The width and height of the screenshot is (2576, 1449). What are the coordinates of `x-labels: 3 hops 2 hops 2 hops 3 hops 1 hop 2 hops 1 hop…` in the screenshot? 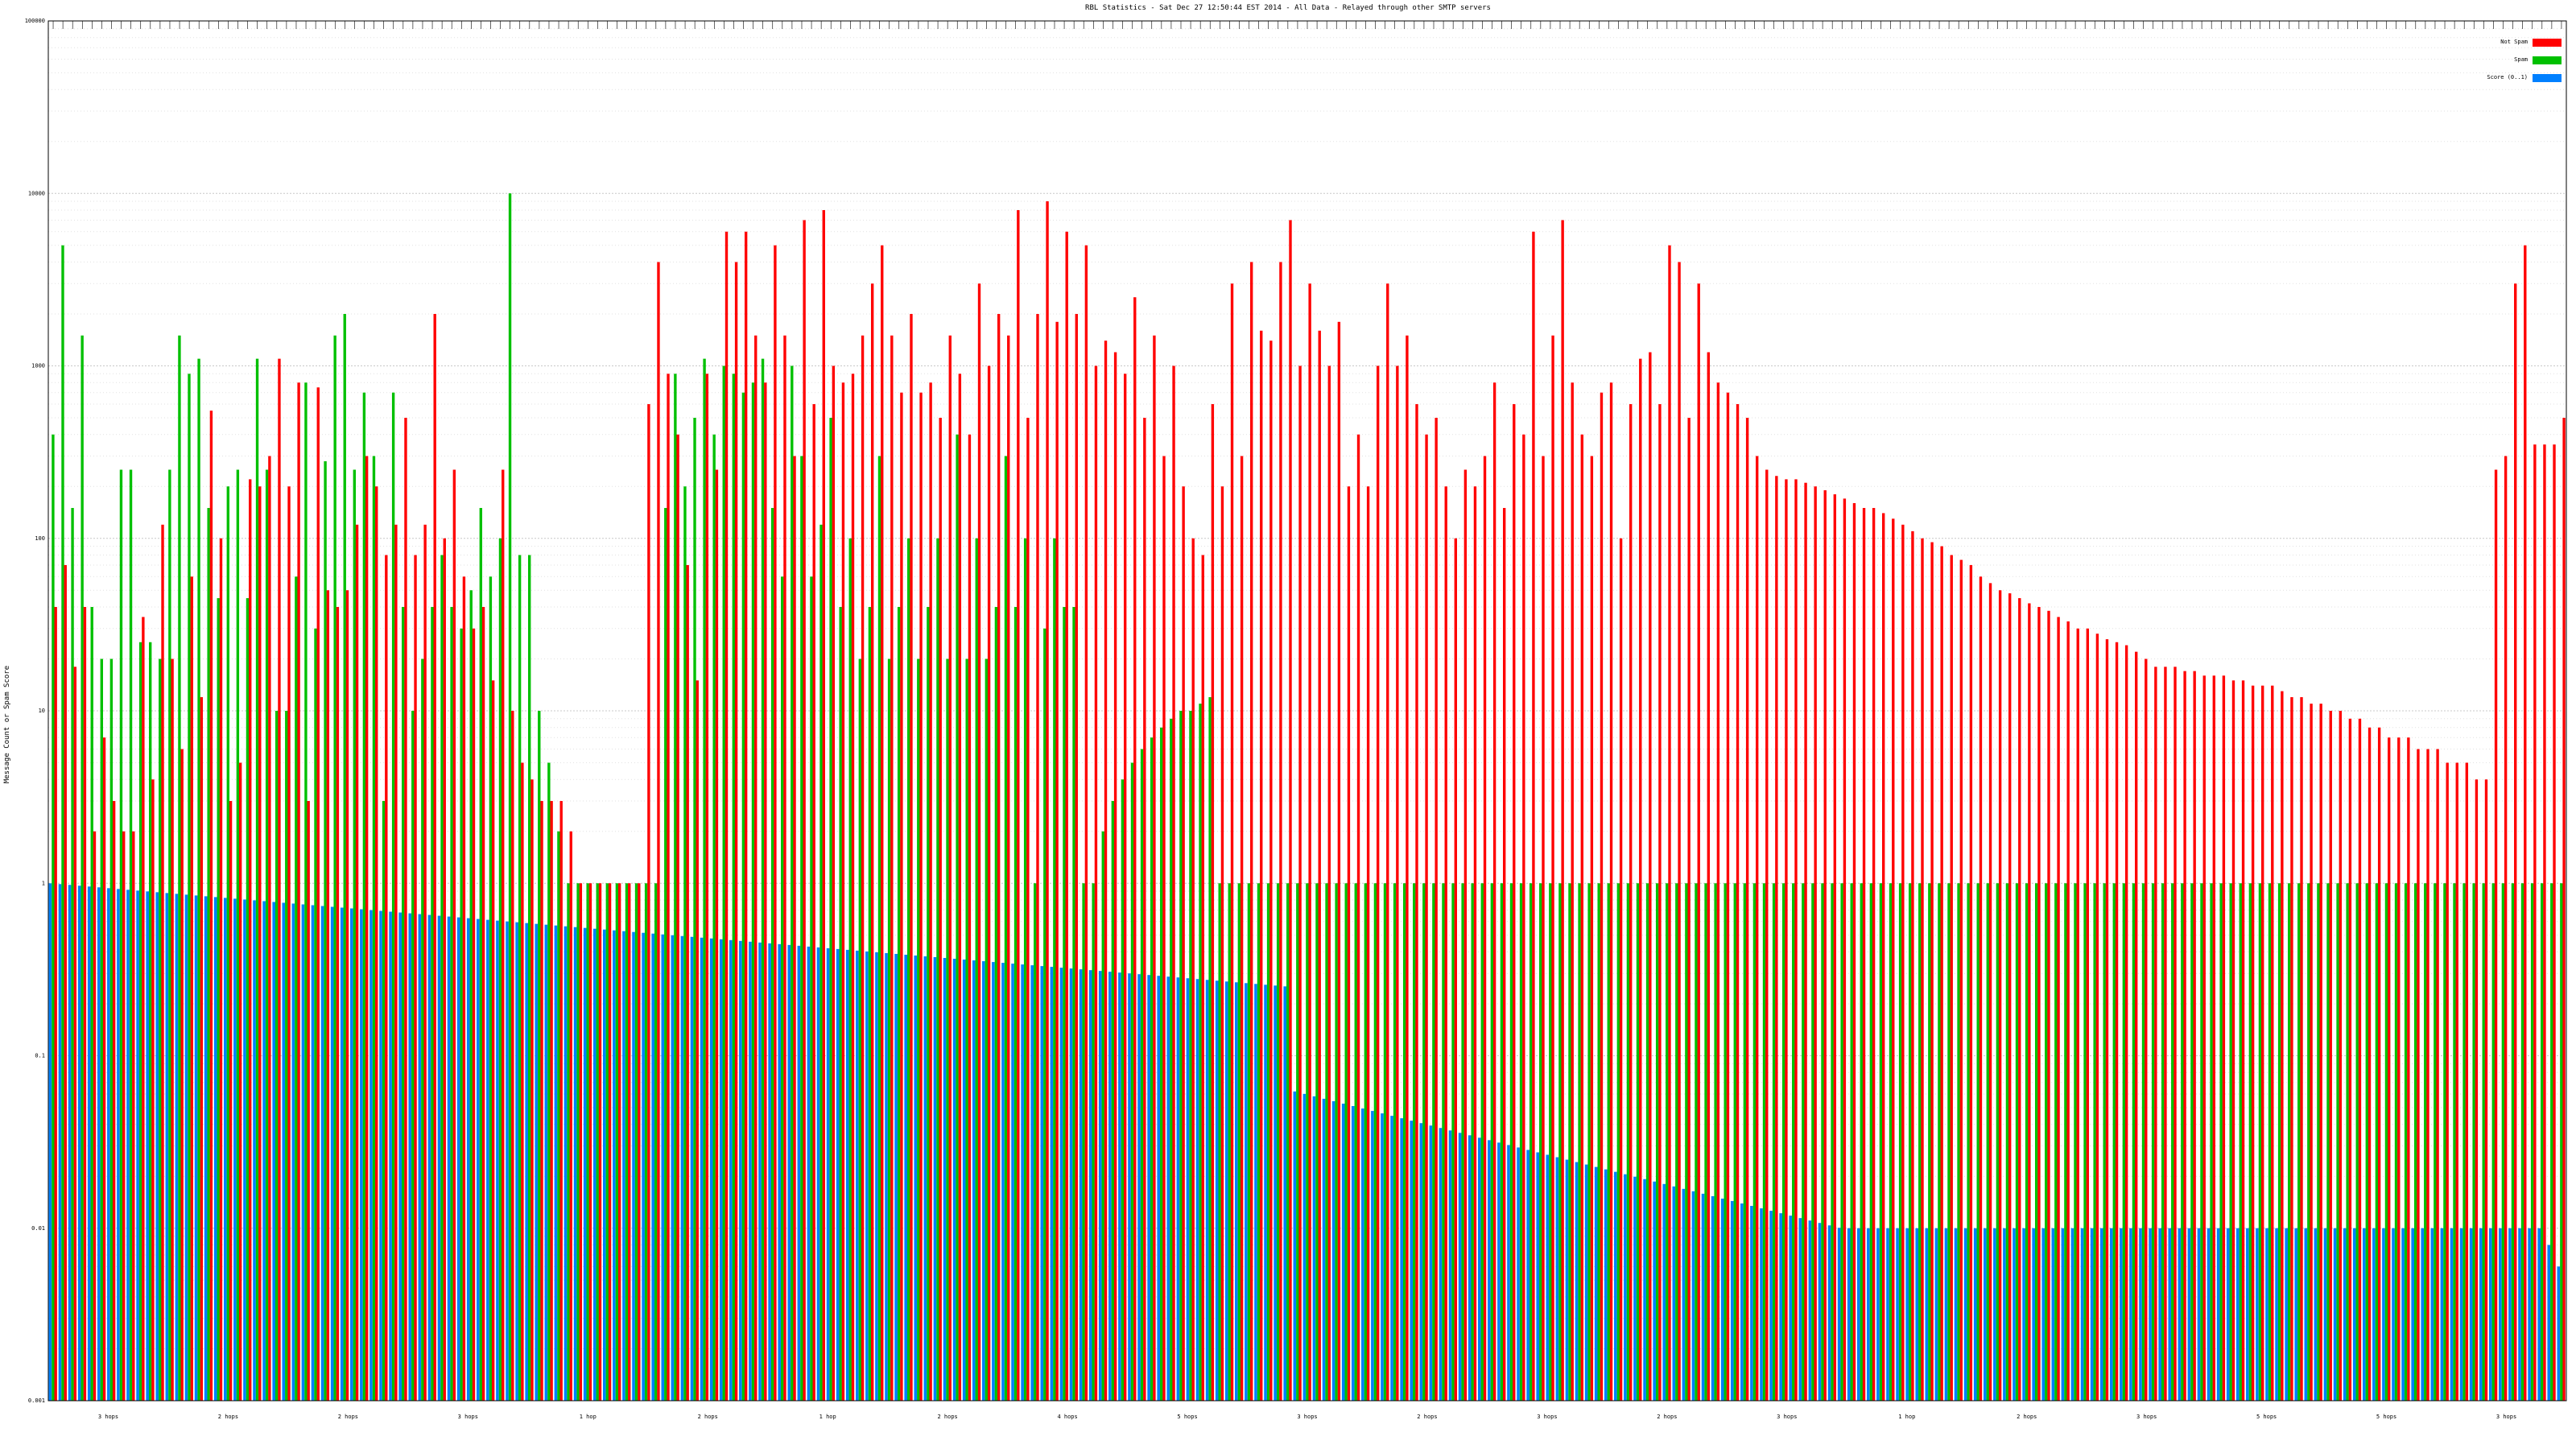 It's located at (1307, 1417).